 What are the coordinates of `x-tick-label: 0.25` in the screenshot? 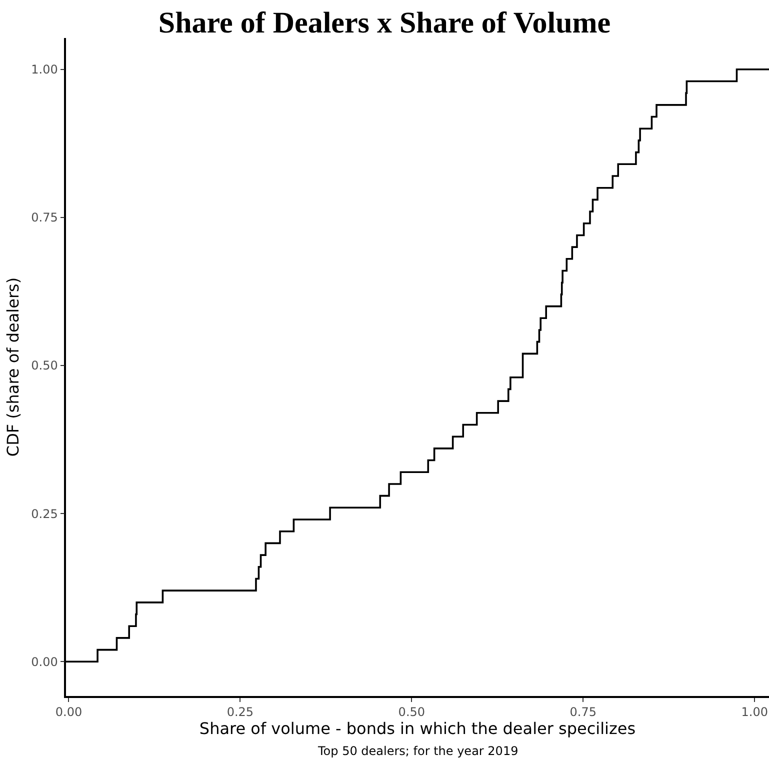 It's located at (240, 712).